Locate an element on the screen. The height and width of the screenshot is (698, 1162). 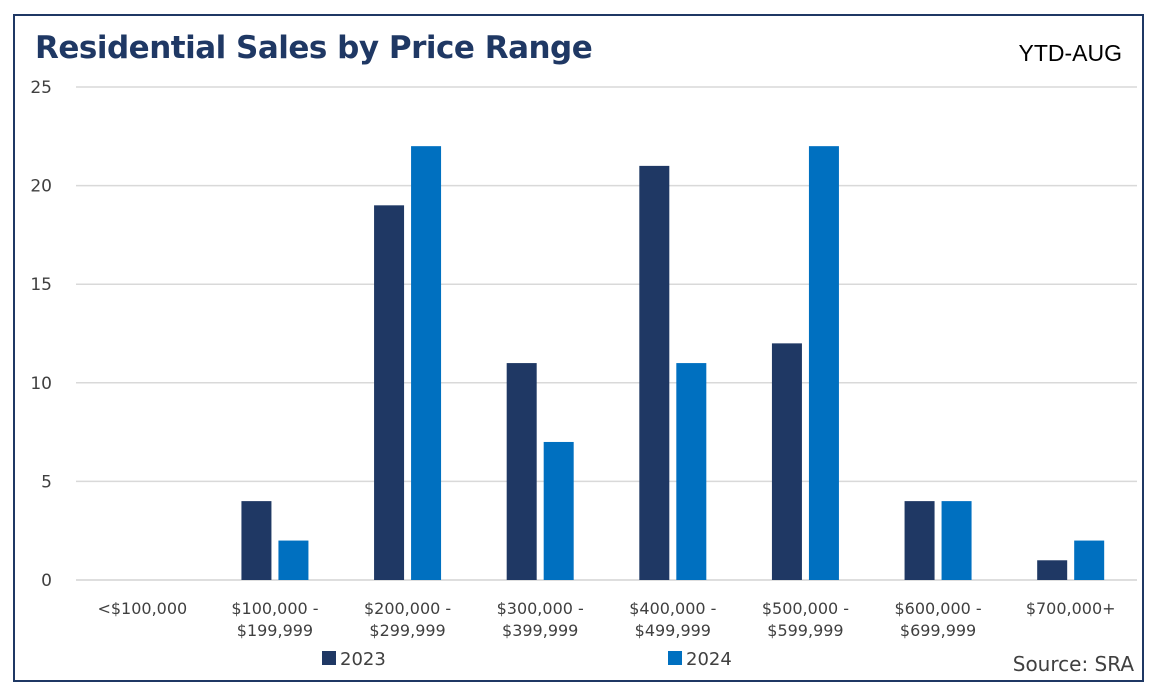
x-category-label: $200,000 -$299,999 is located at coordinates (407, 619).